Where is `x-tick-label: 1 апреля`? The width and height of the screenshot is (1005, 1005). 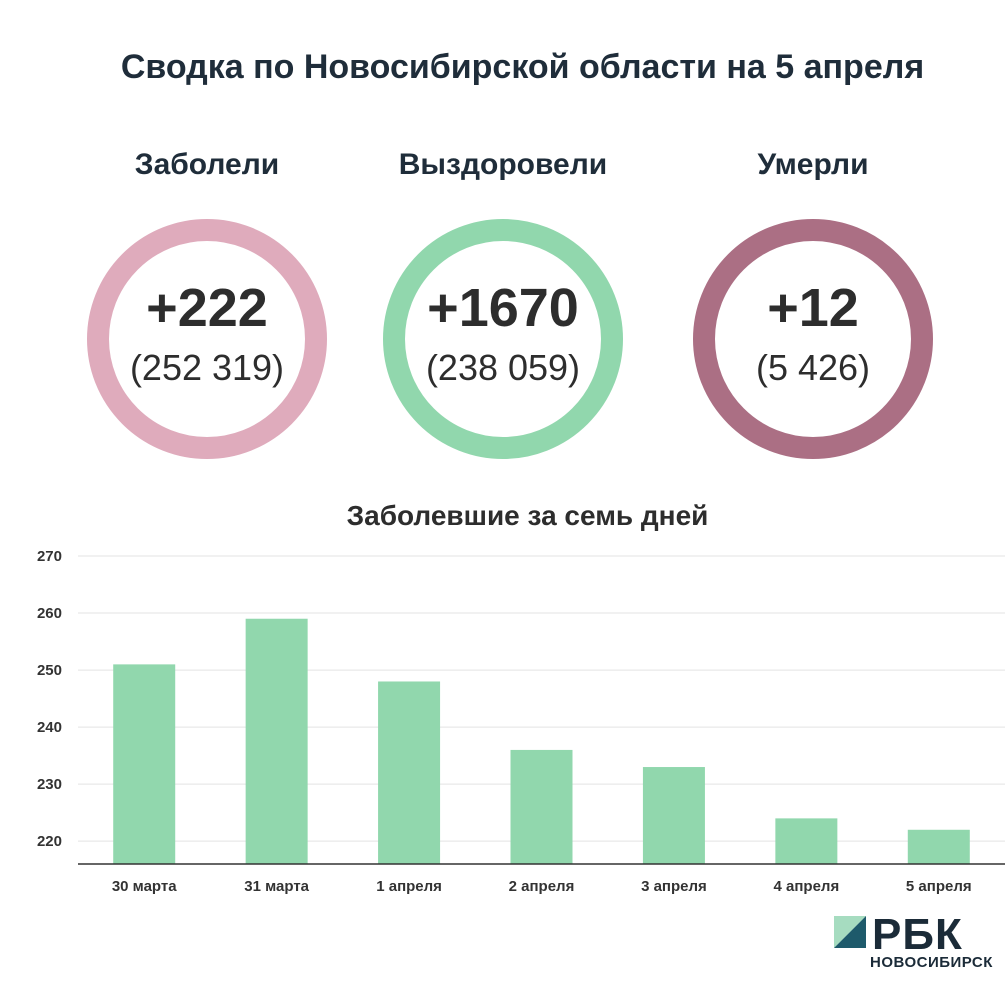
x-tick-label: 1 апреля is located at coordinates (409, 886).